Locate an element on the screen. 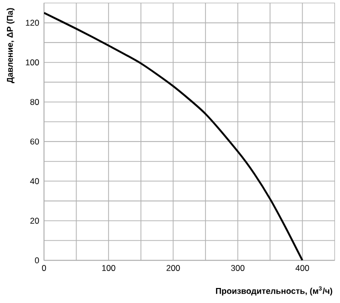  y-tick-label: 100 is located at coordinates (32, 62).